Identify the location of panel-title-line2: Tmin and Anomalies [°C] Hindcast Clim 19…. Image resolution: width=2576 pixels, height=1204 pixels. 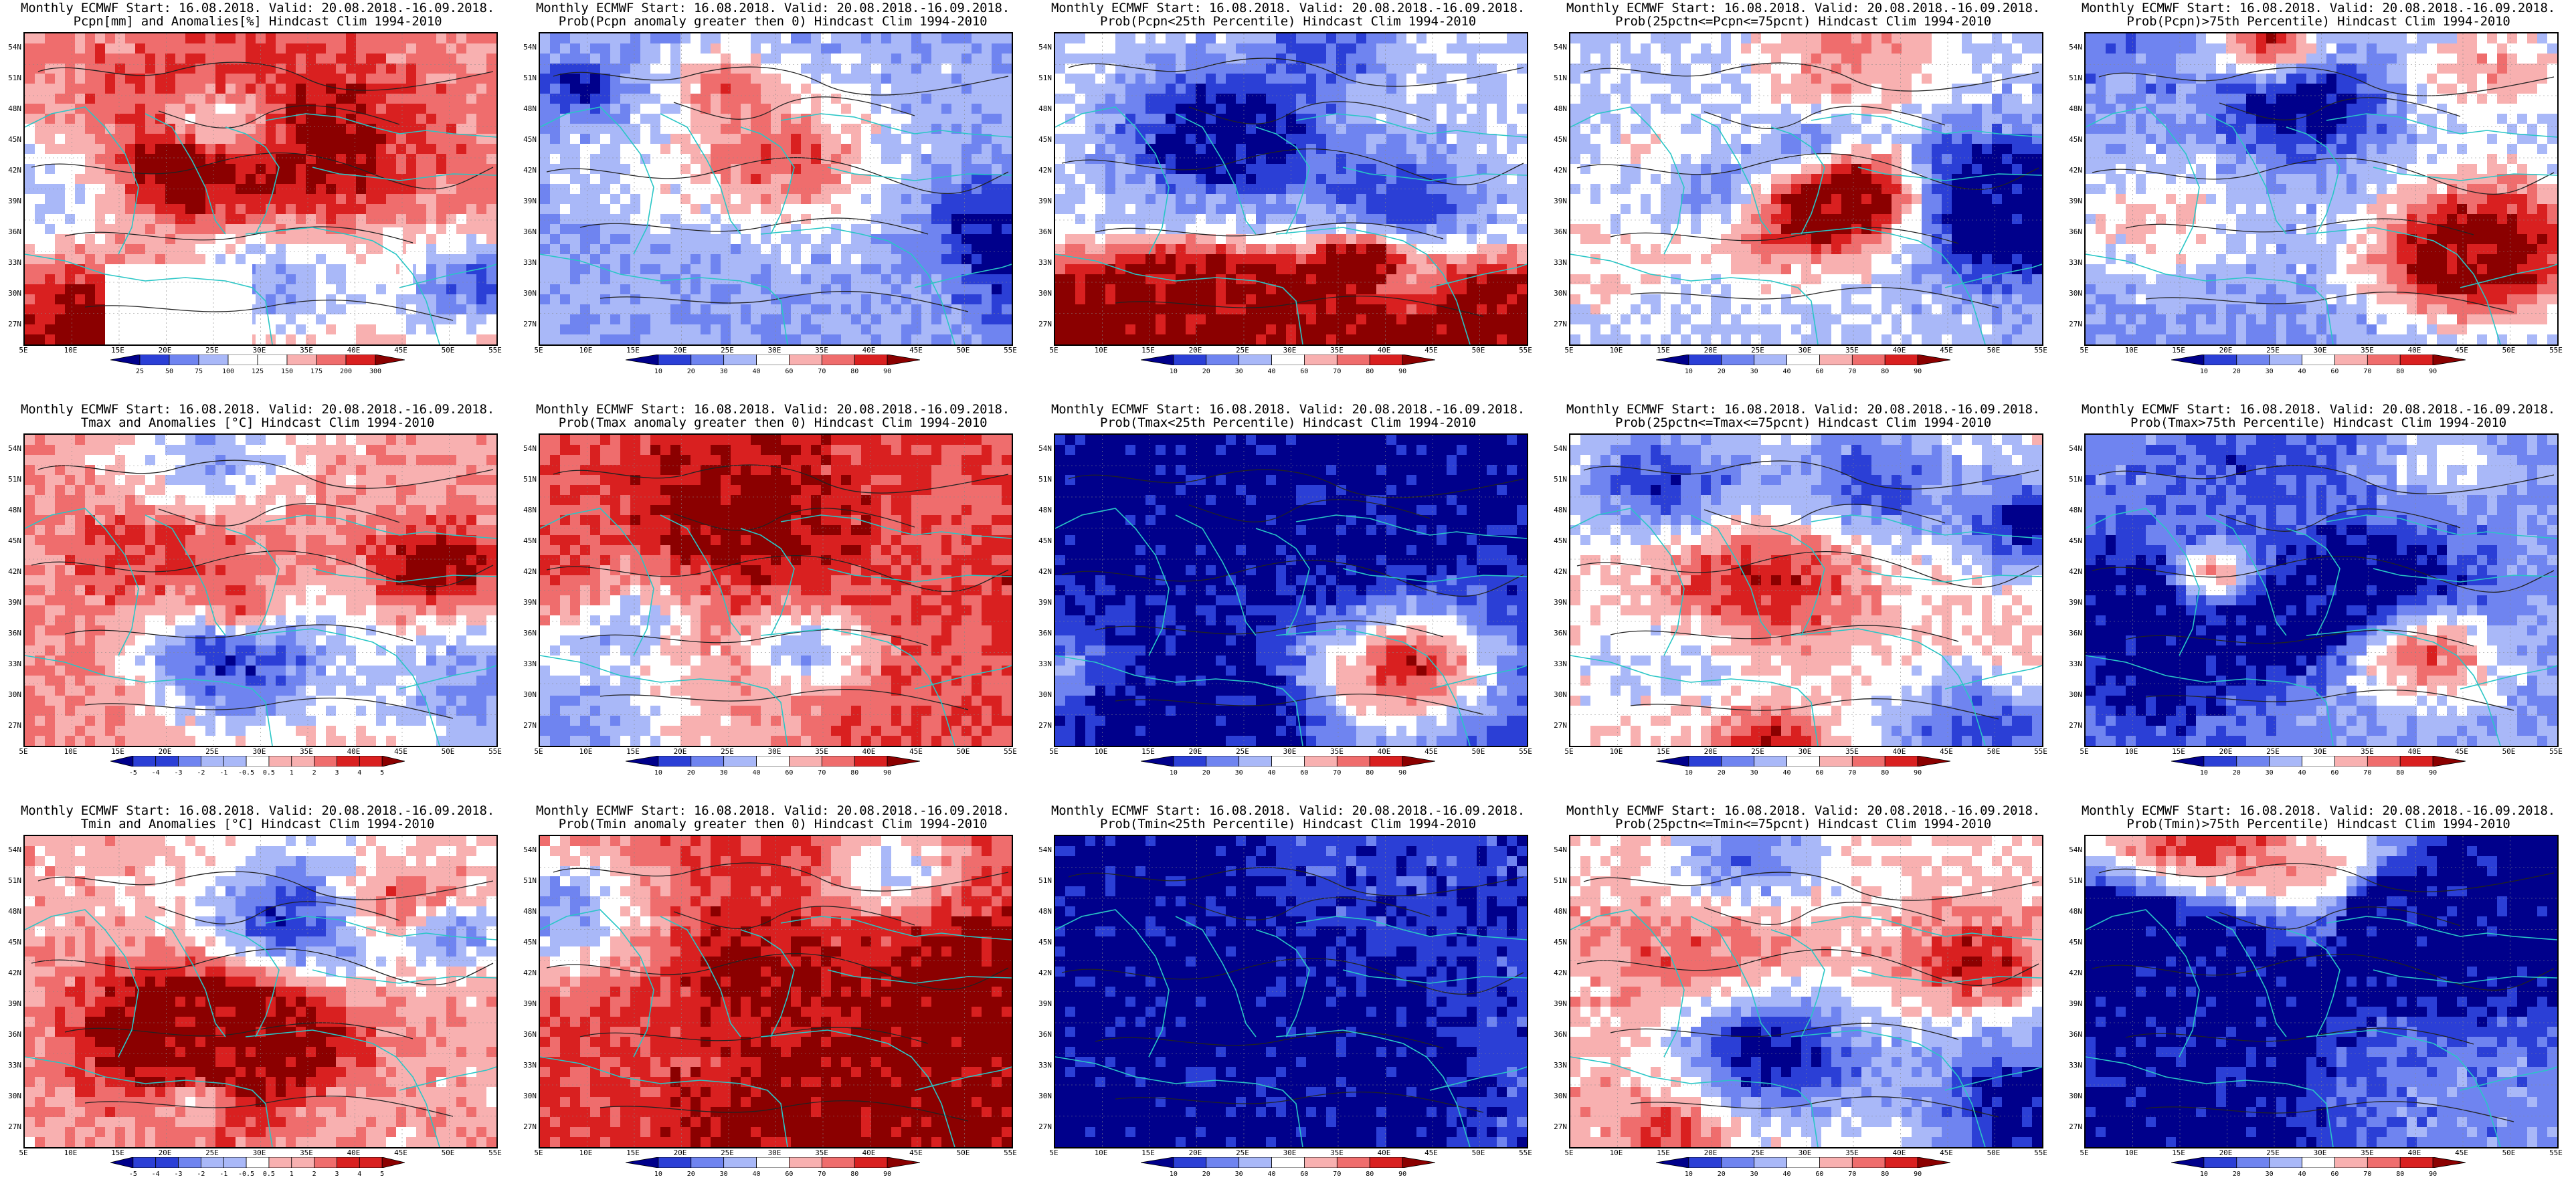
(257, 824).